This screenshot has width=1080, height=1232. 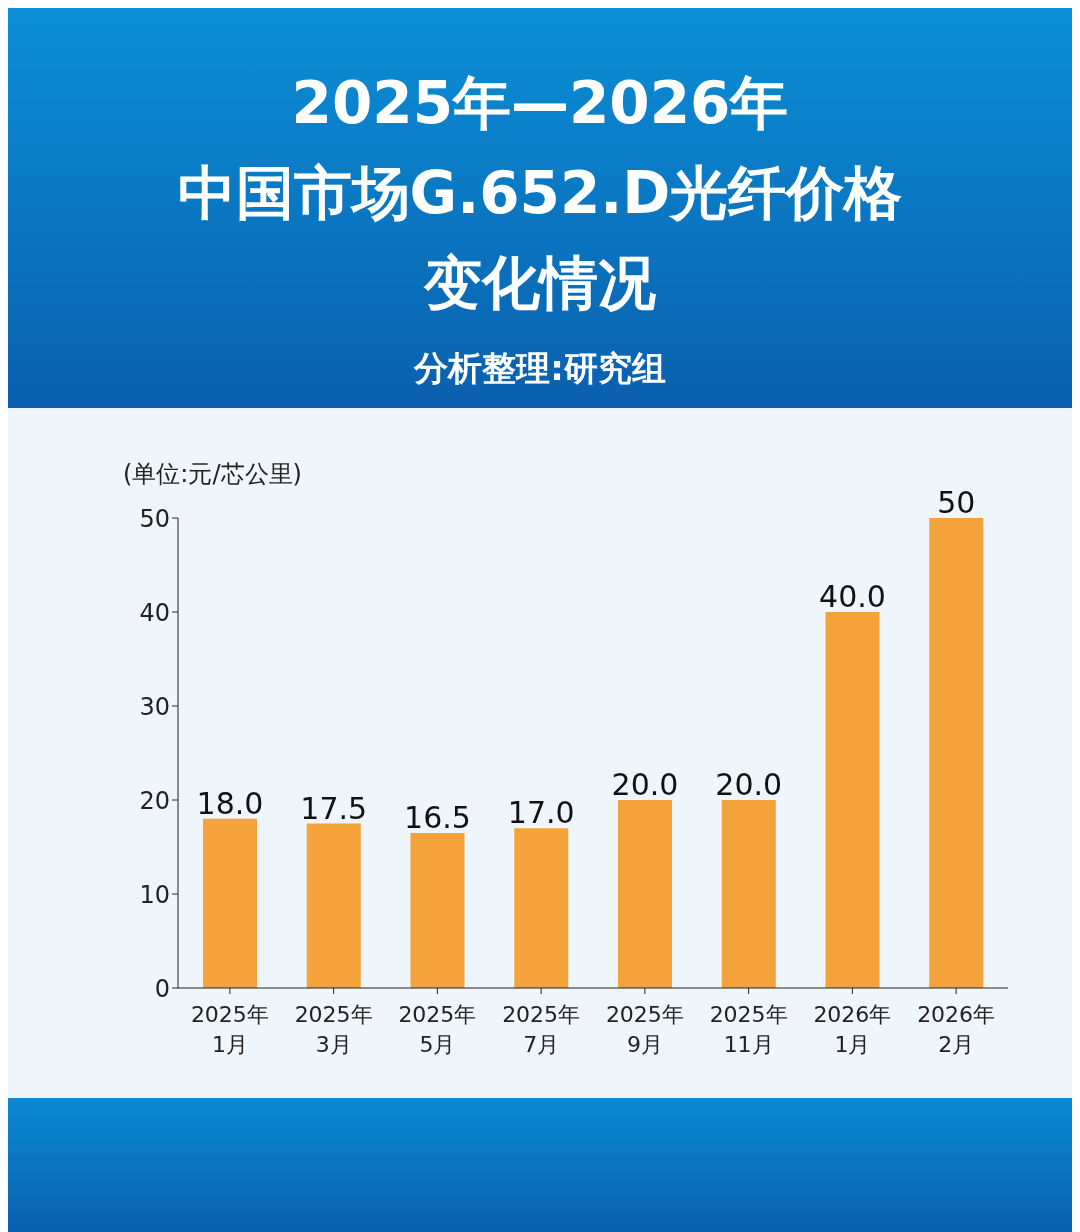 I want to click on y-tick-label: 40, so click(x=154, y=612).